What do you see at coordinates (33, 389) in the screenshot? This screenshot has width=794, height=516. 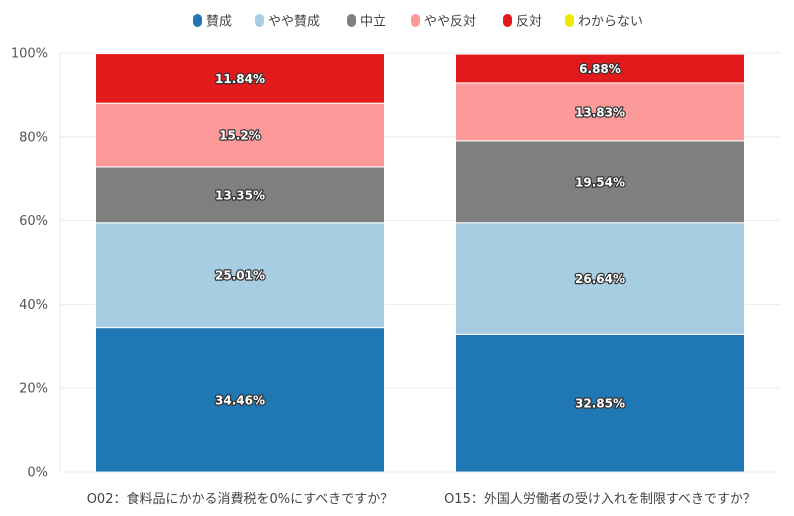 I see `y-tick-label: 20%` at bounding box center [33, 389].